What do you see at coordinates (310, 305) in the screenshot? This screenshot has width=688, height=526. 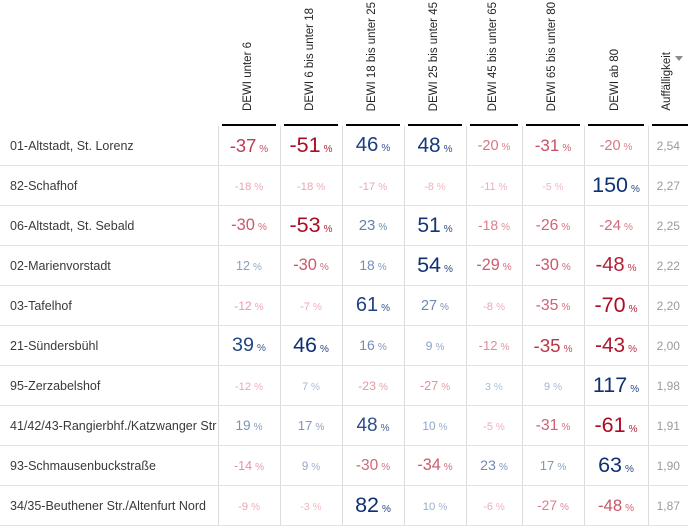 I see `value-cell: -7%` at bounding box center [310, 305].